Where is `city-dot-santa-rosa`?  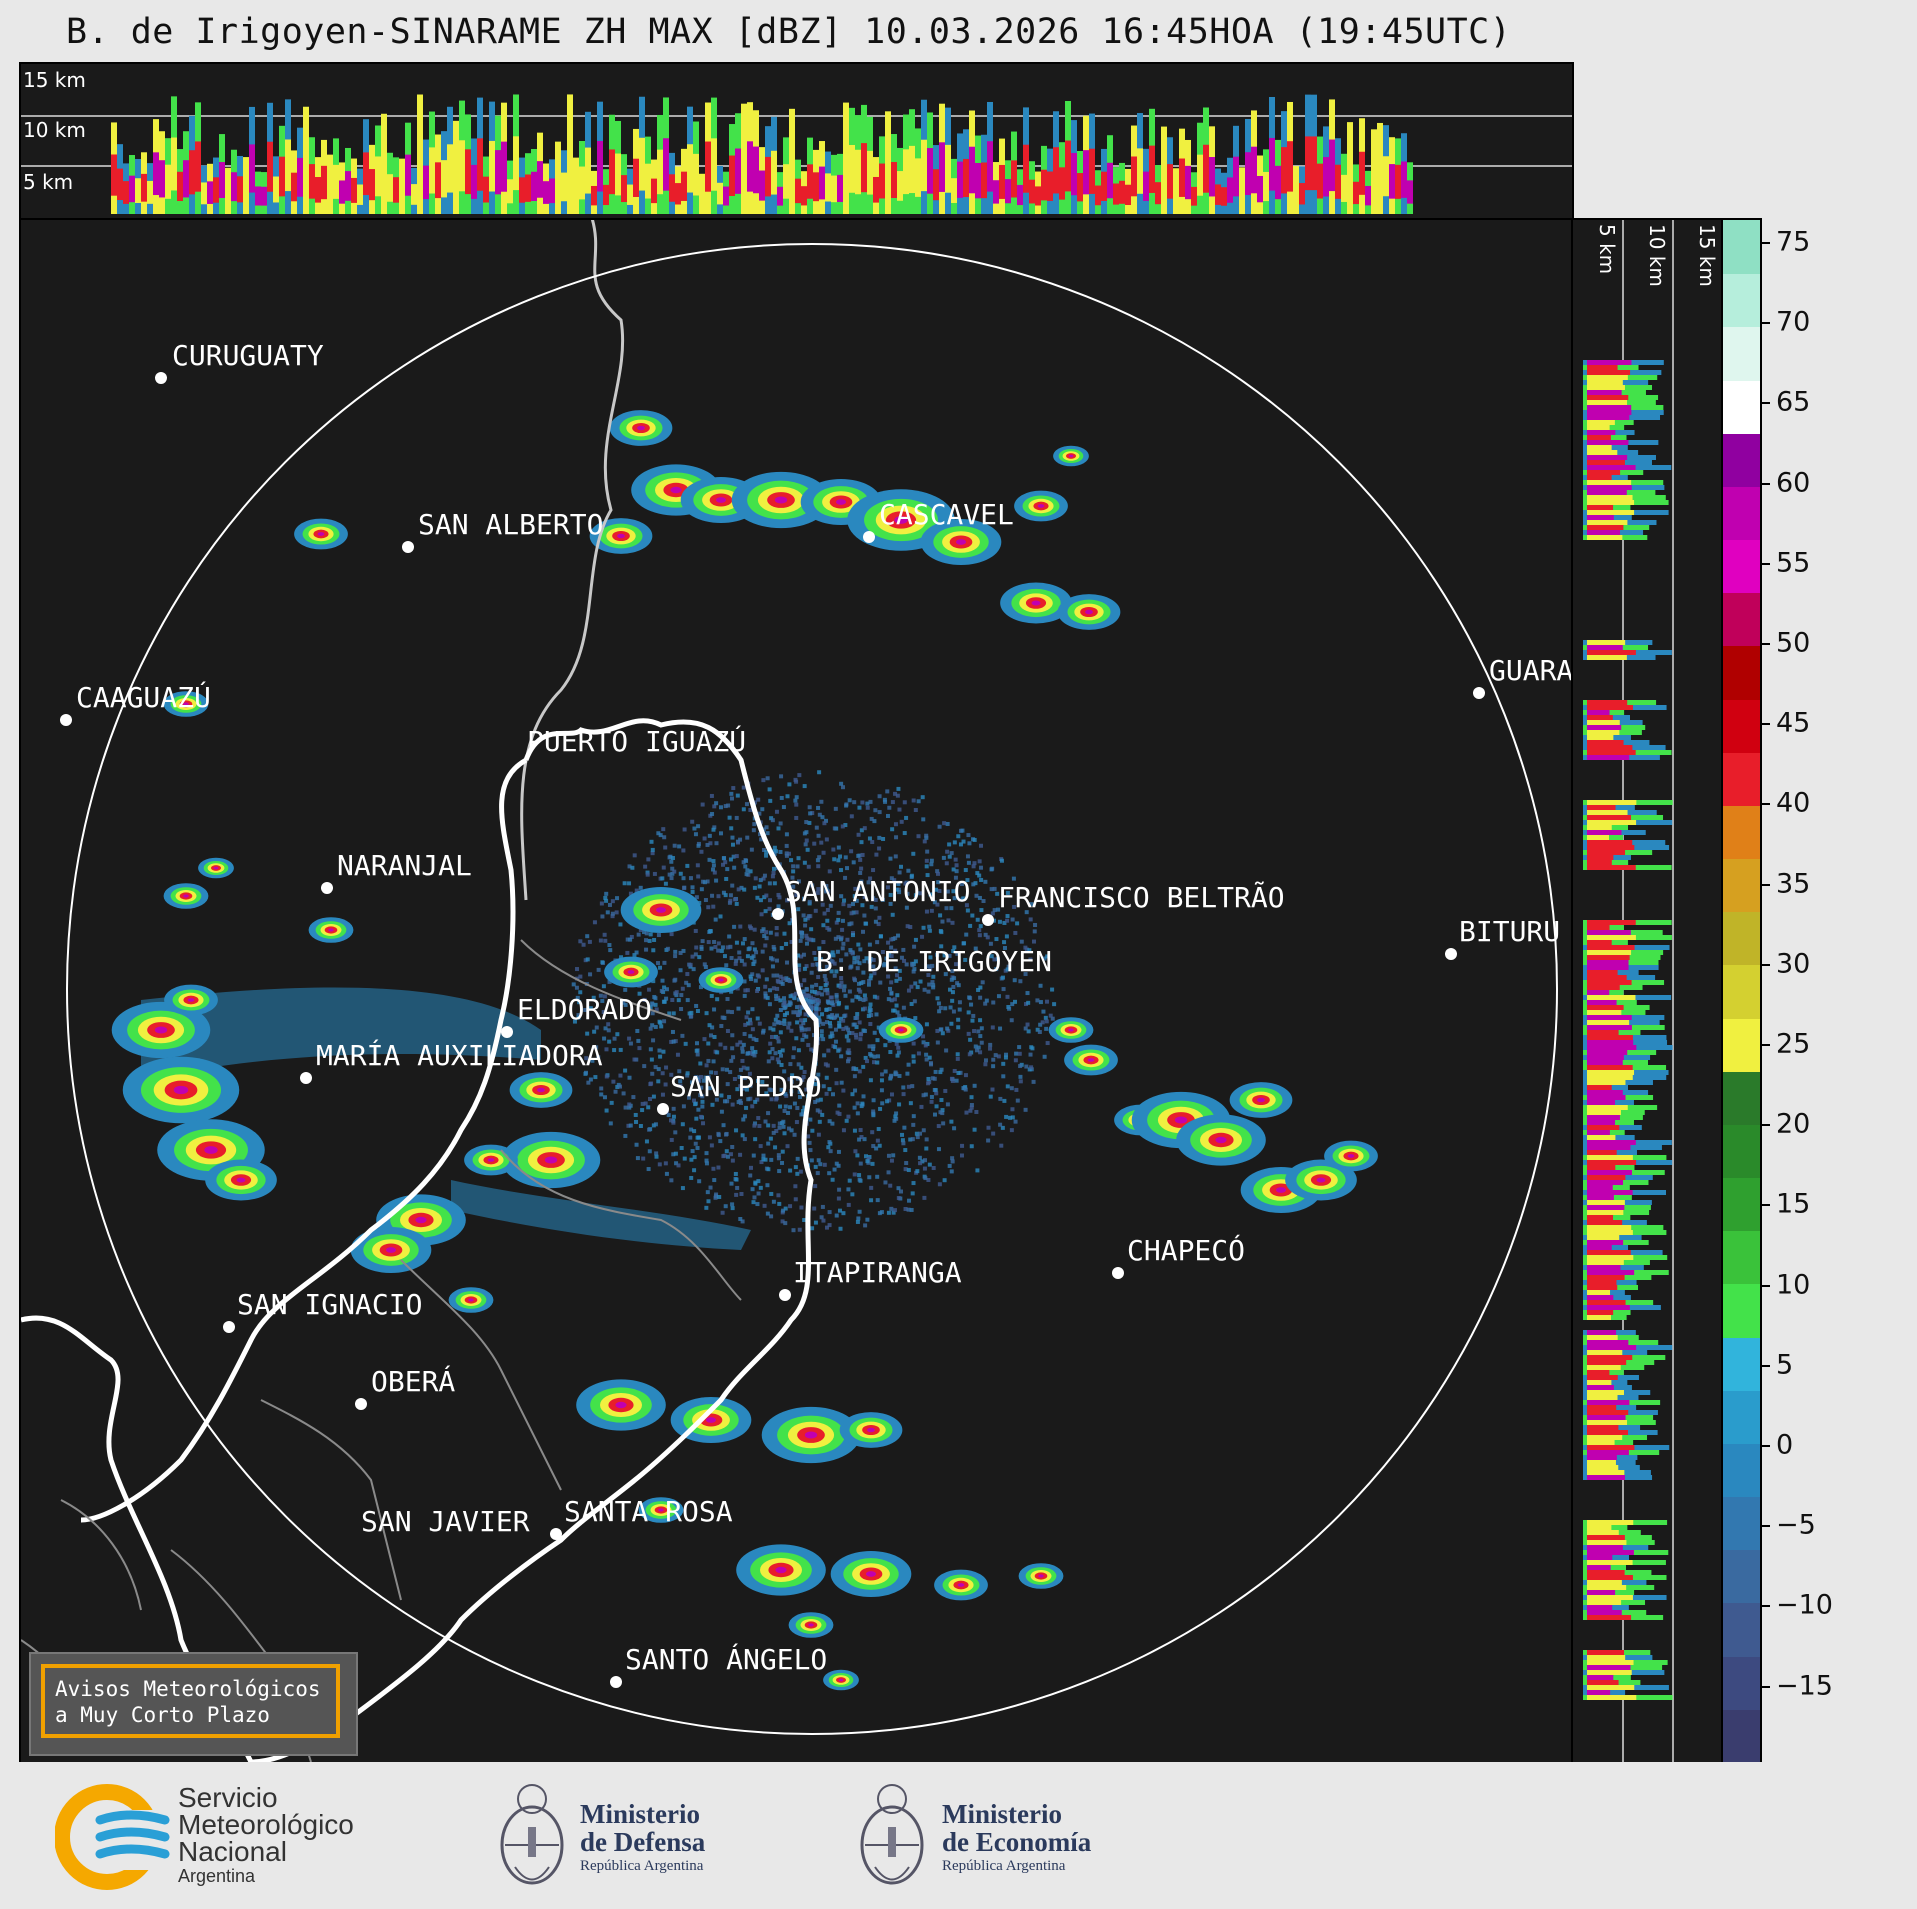
city-dot-santa-rosa is located at coordinates (556, 1534).